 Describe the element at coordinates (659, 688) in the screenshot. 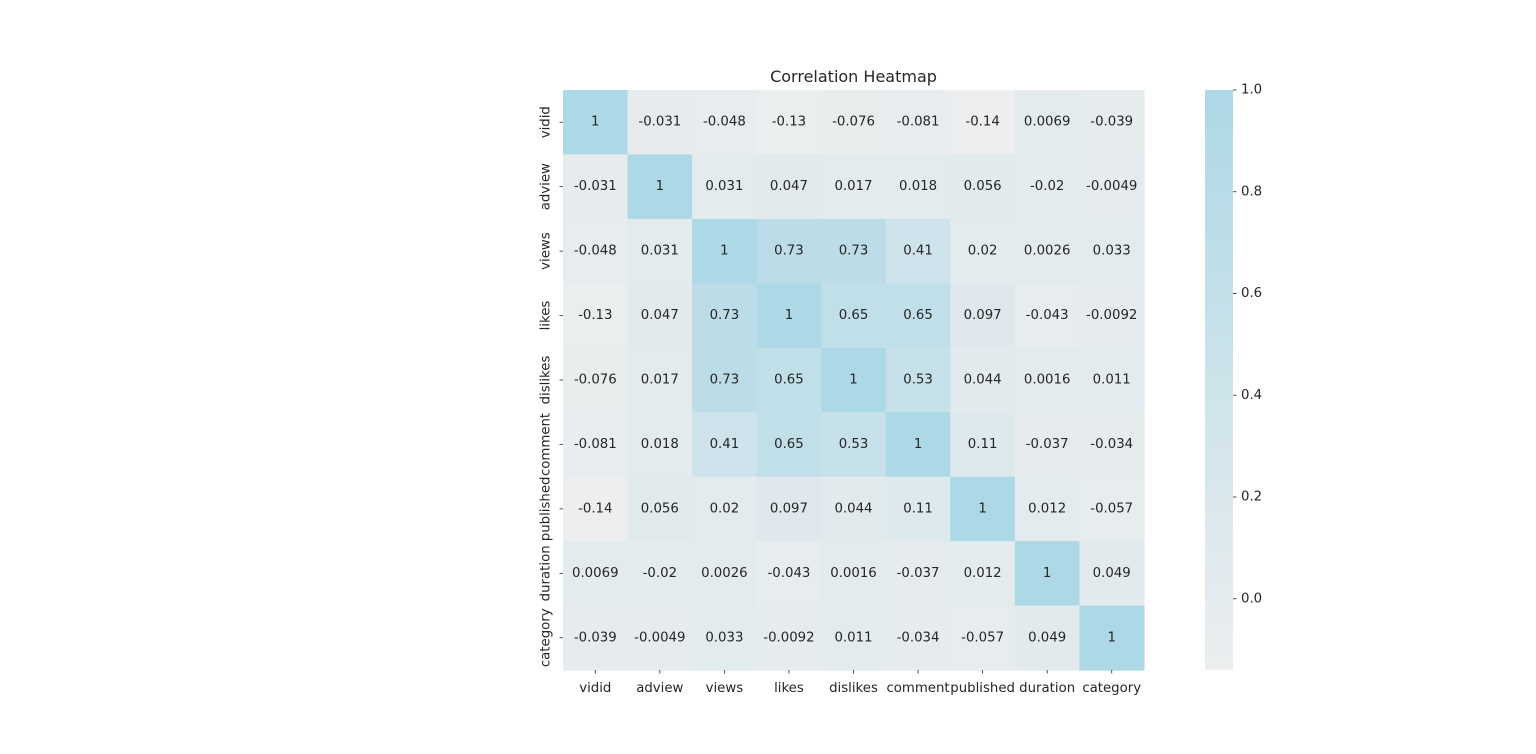

I see `x-tick-label: adview` at that location.